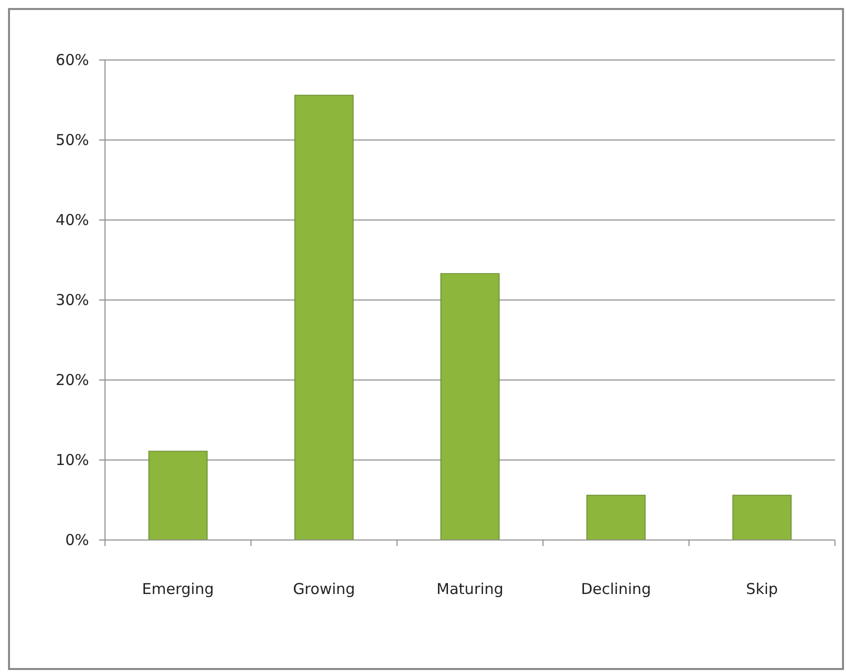  Describe the element at coordinates (72, 139) in the screenshot. I see `y-tick-label: 50%` at that location.